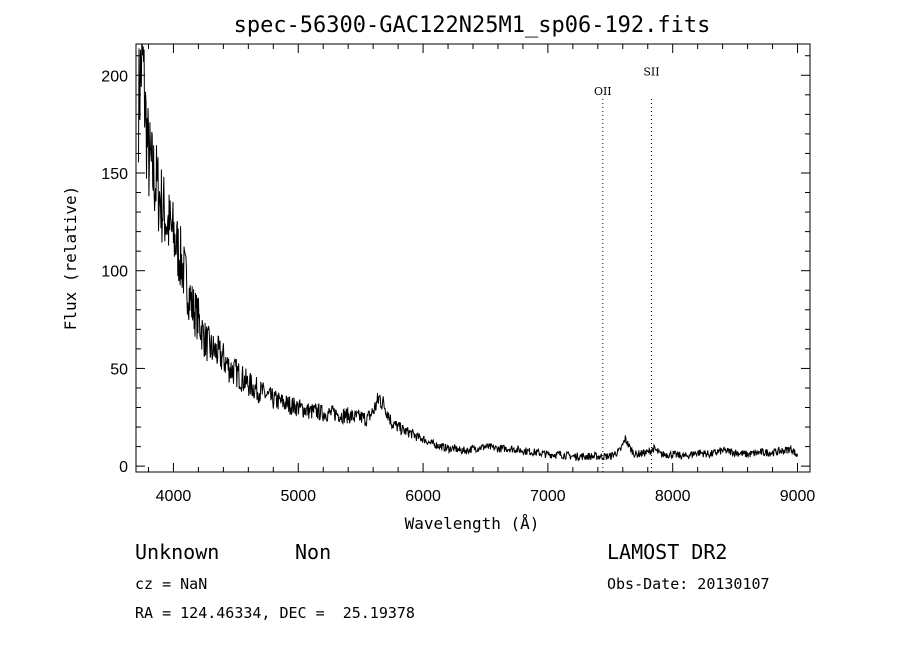 This screenshot has height=650, width=900. What do you see at coordinates (423, 496) in the screenshot?
I see `x-tick-label: 6000` at bounding box center [423, 496].